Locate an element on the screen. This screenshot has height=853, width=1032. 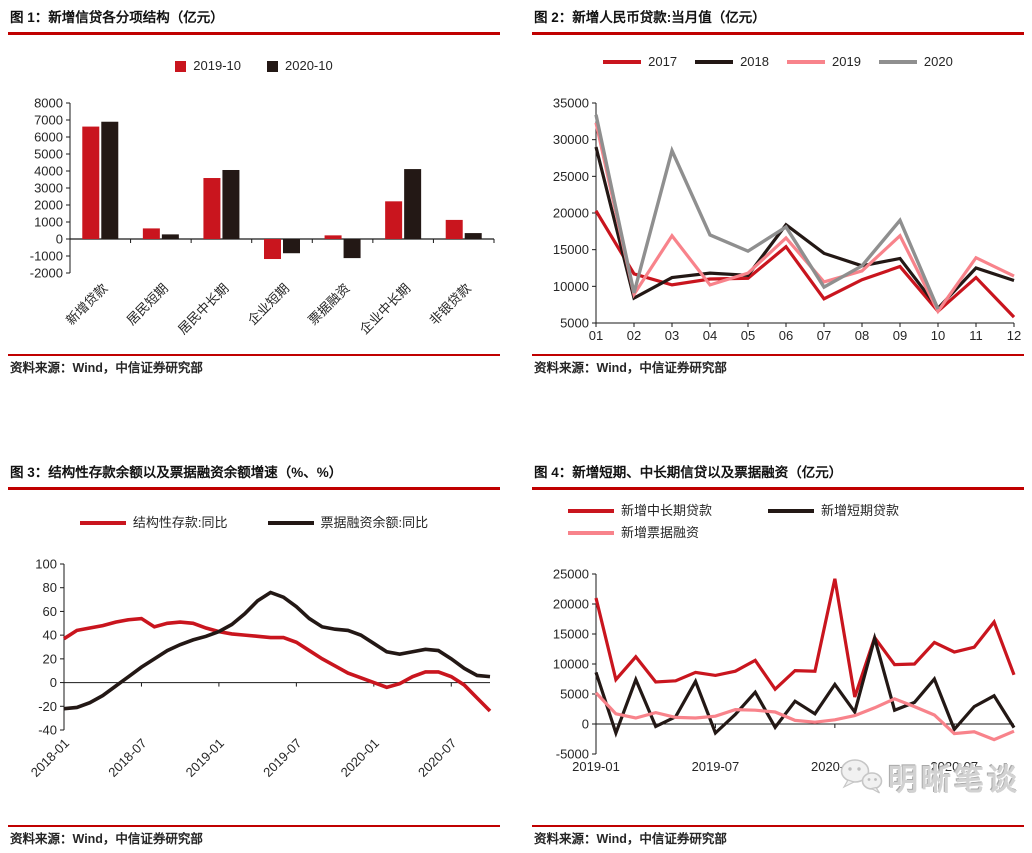
svg-text: 8000 is located at coordinates (48, 104).